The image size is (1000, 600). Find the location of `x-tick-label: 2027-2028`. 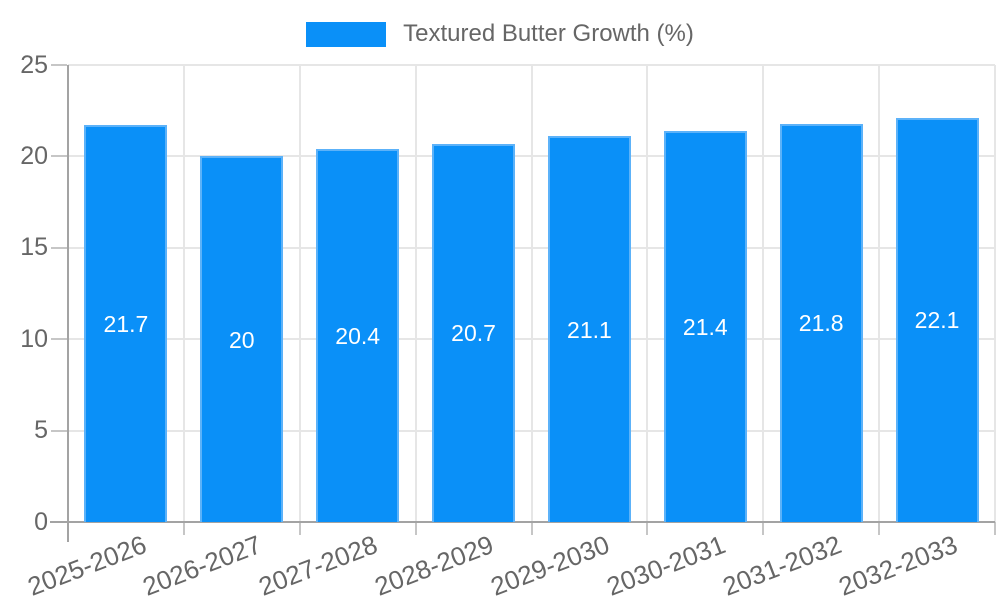

x-tick-label: 2027-2028 is located at coordinates (318, 564).